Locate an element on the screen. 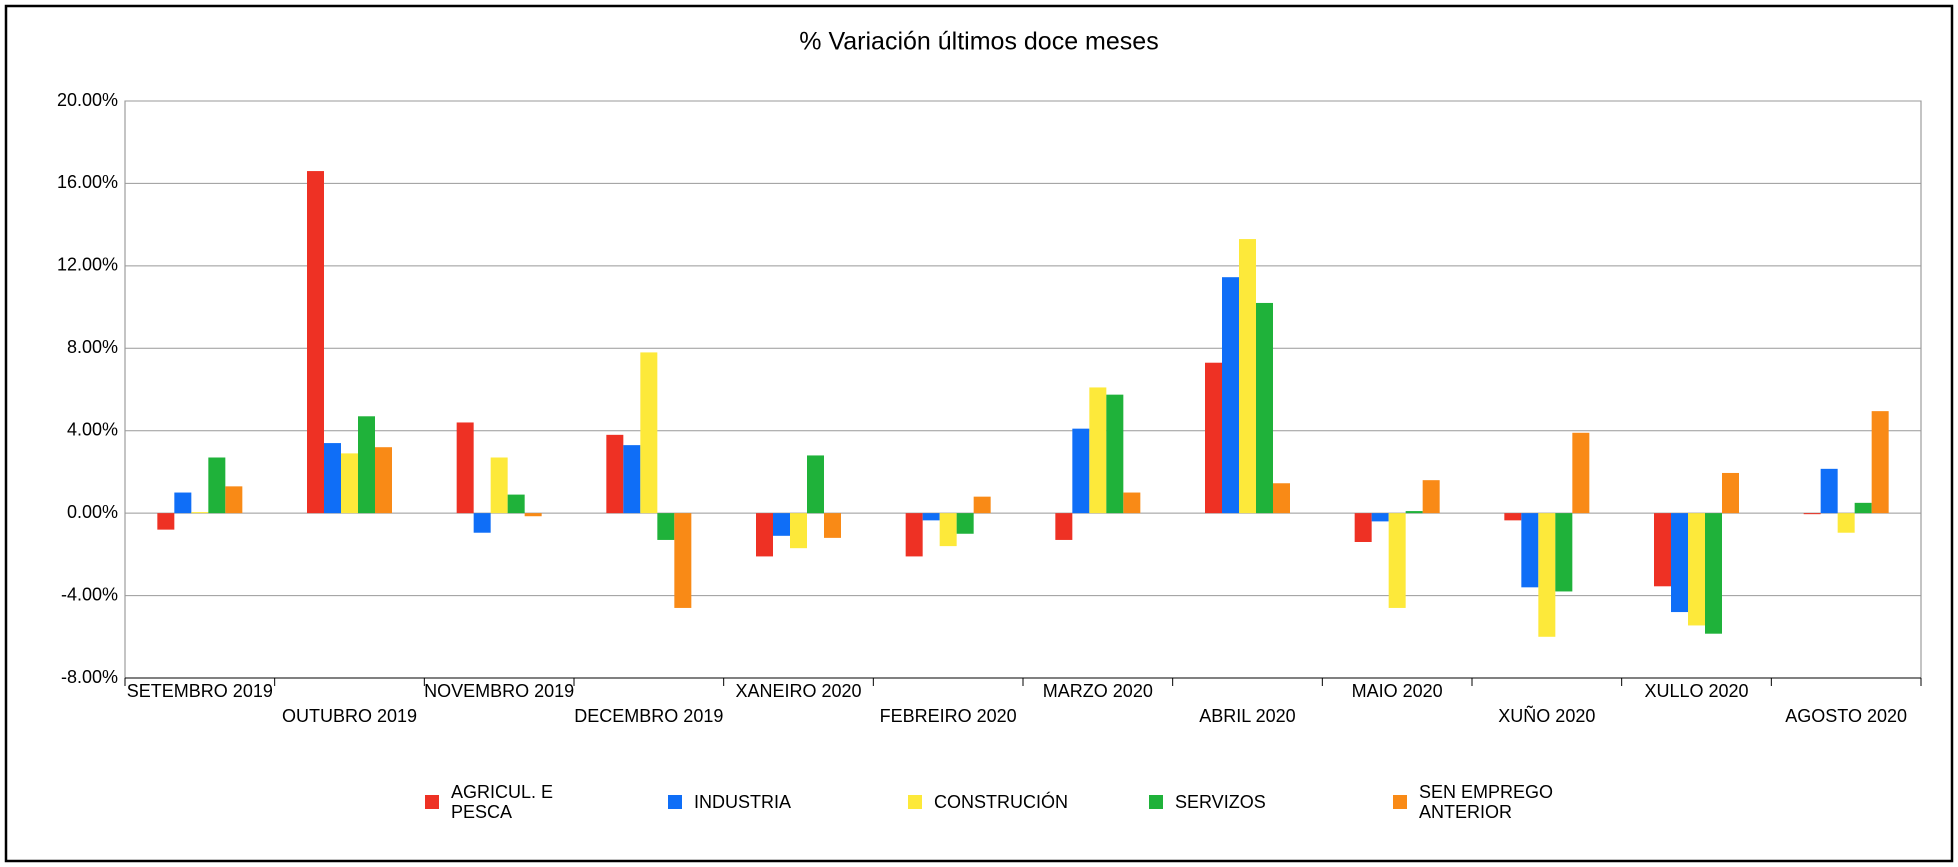  y-tick-label: 8.00% is located at coordinates (92, 347).